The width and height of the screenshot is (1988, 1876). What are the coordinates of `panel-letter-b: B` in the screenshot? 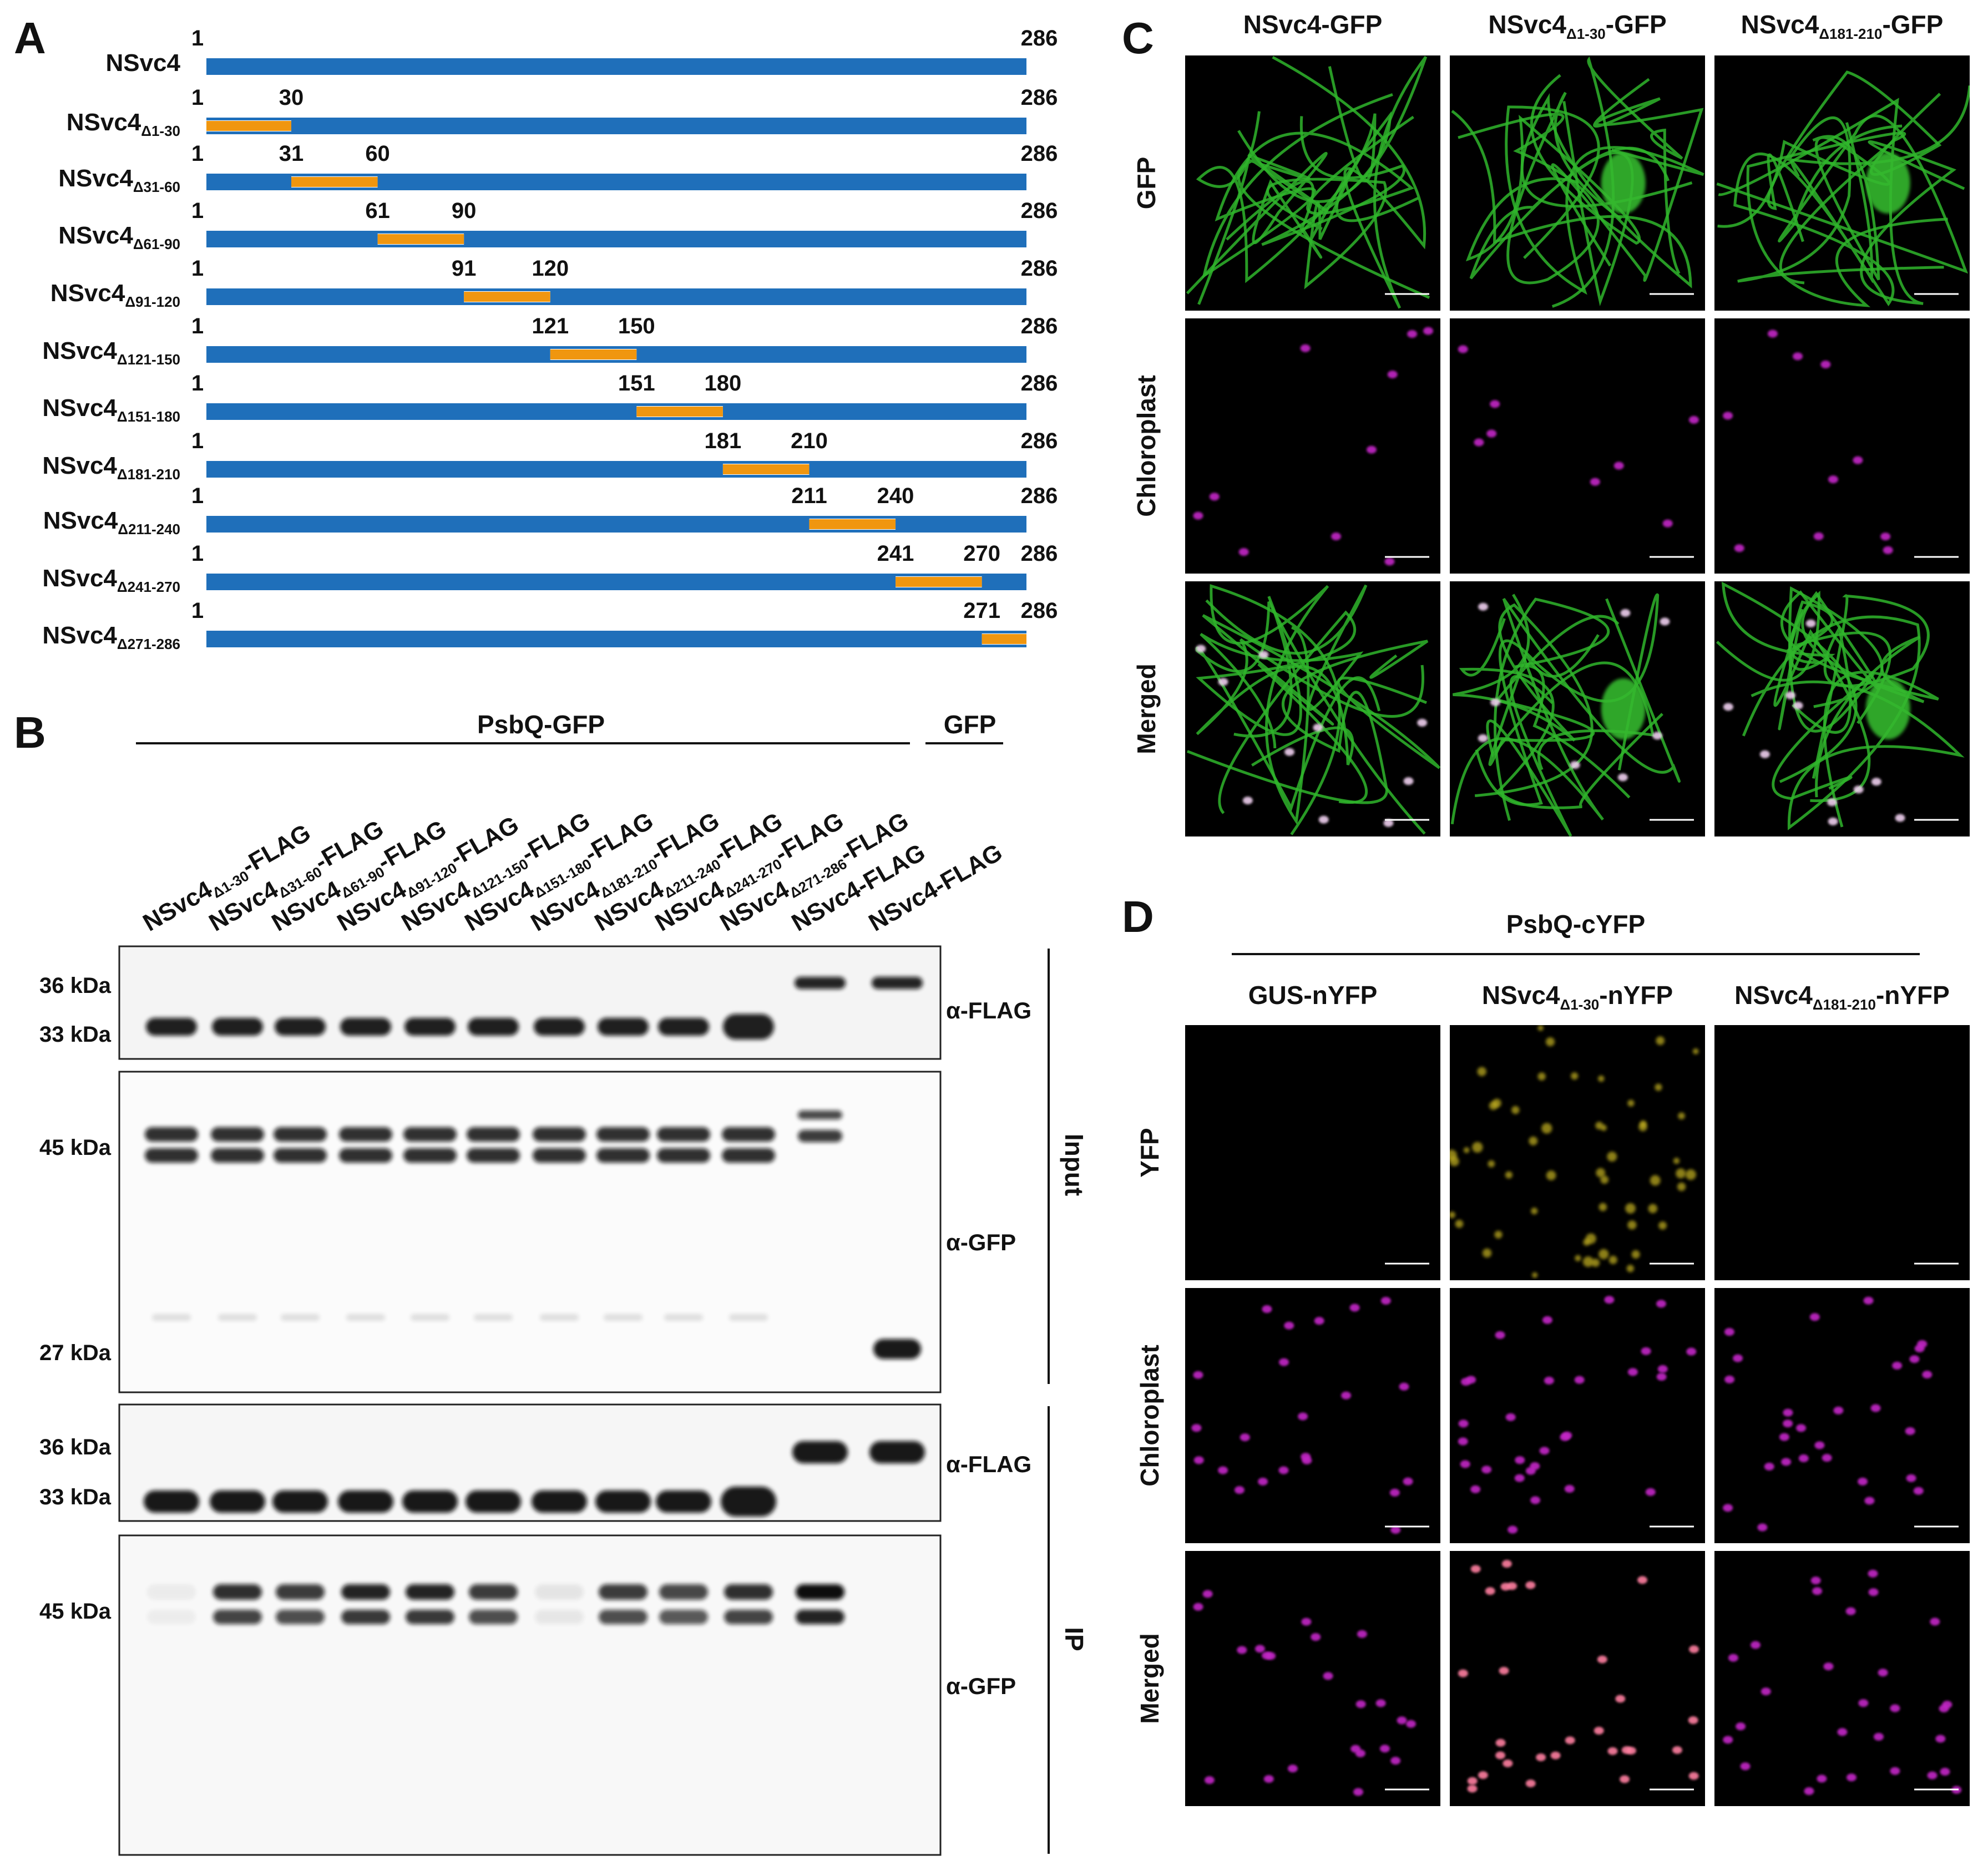 It's located at (30, 732).